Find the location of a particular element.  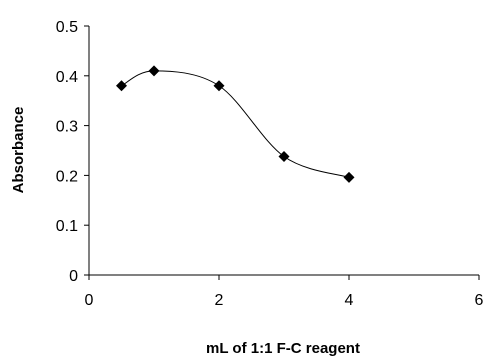

x-tick-label: 0 is located at coordinates (89, 300).